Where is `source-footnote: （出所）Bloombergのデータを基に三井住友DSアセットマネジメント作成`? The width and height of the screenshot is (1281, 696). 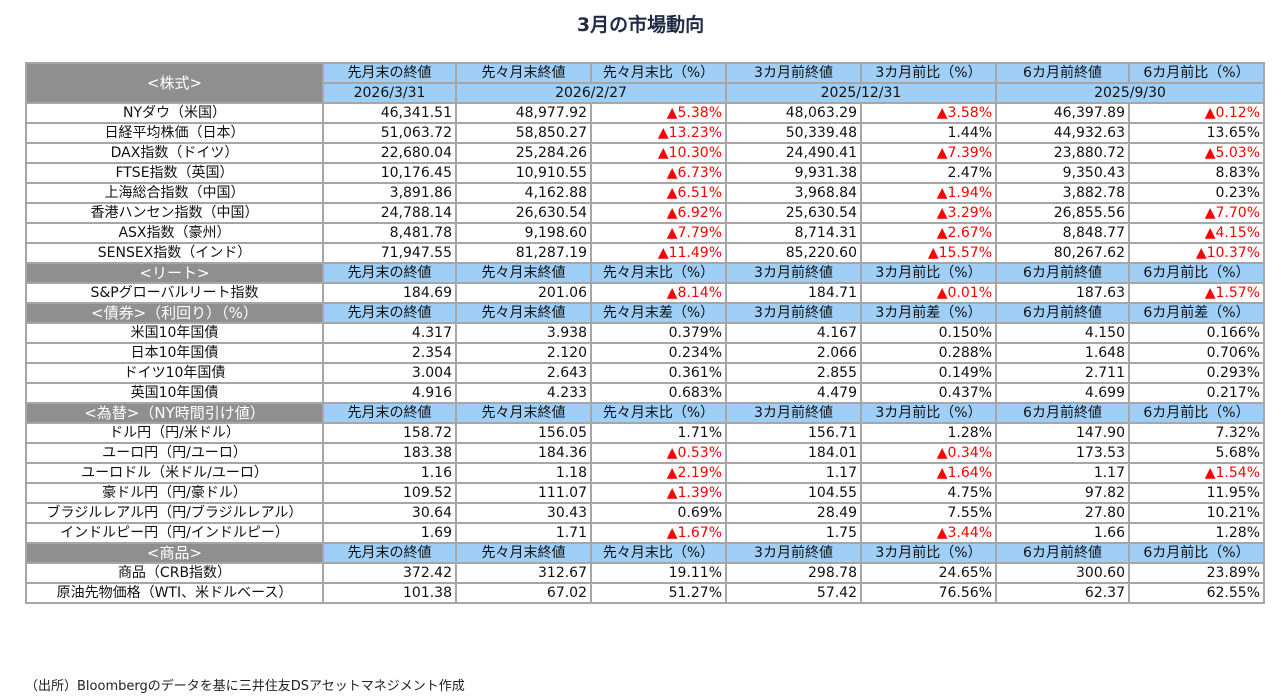 source-footnote: （出所）Bloombergのデータを基に三井住友DSアセットマネジメント作成 is located at coordinates (245, 686).